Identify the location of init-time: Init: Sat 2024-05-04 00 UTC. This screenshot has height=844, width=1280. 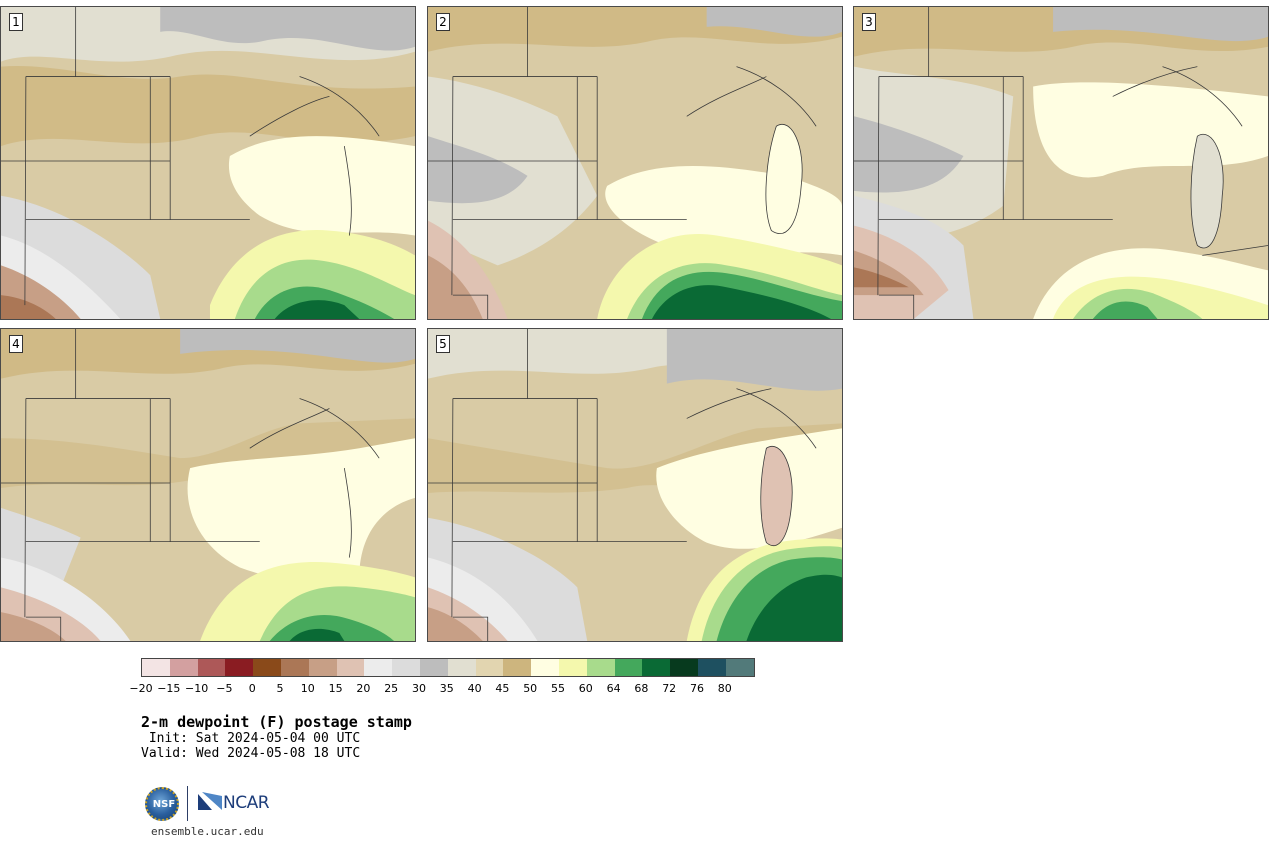
(251, 738).